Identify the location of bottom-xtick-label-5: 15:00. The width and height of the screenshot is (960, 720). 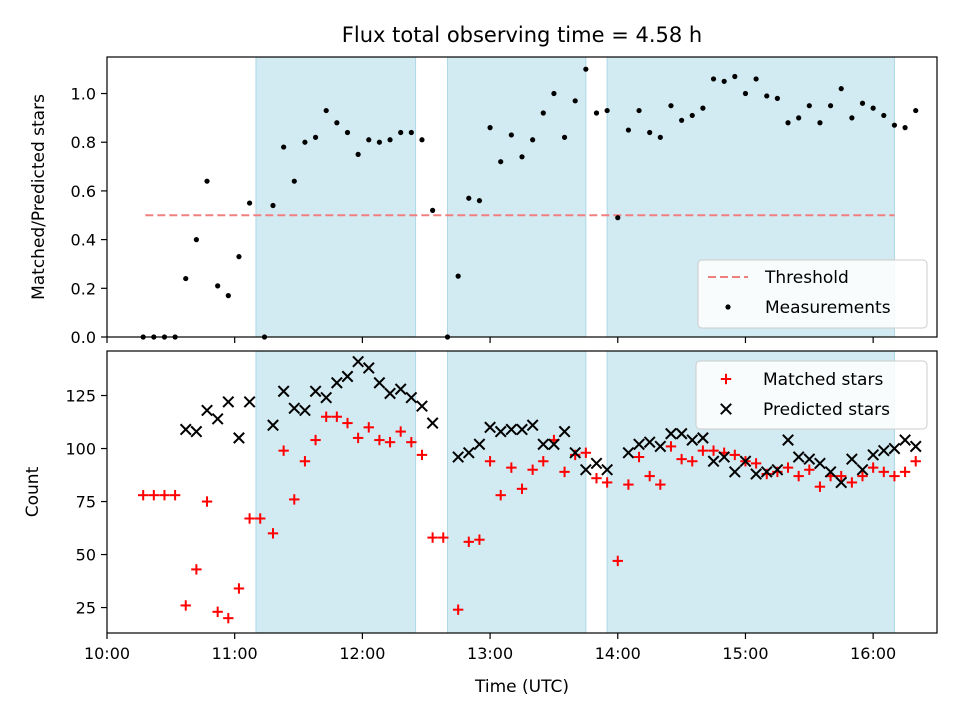
(745, 653).